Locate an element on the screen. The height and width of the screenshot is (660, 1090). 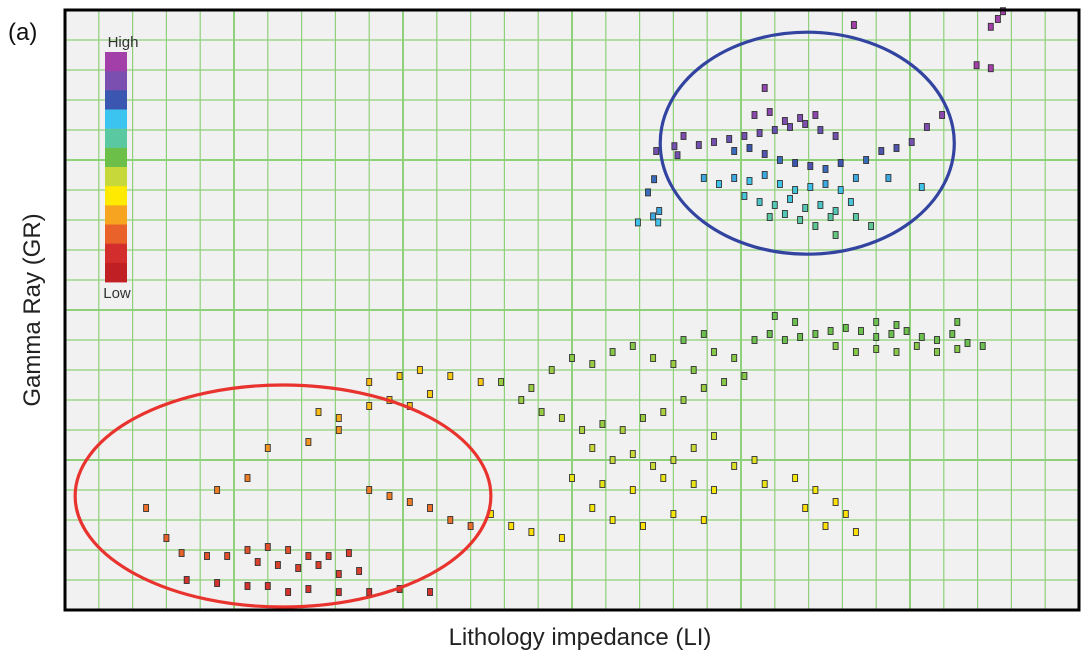
colorbar-high-label: High is located at coordinates (123, 42).